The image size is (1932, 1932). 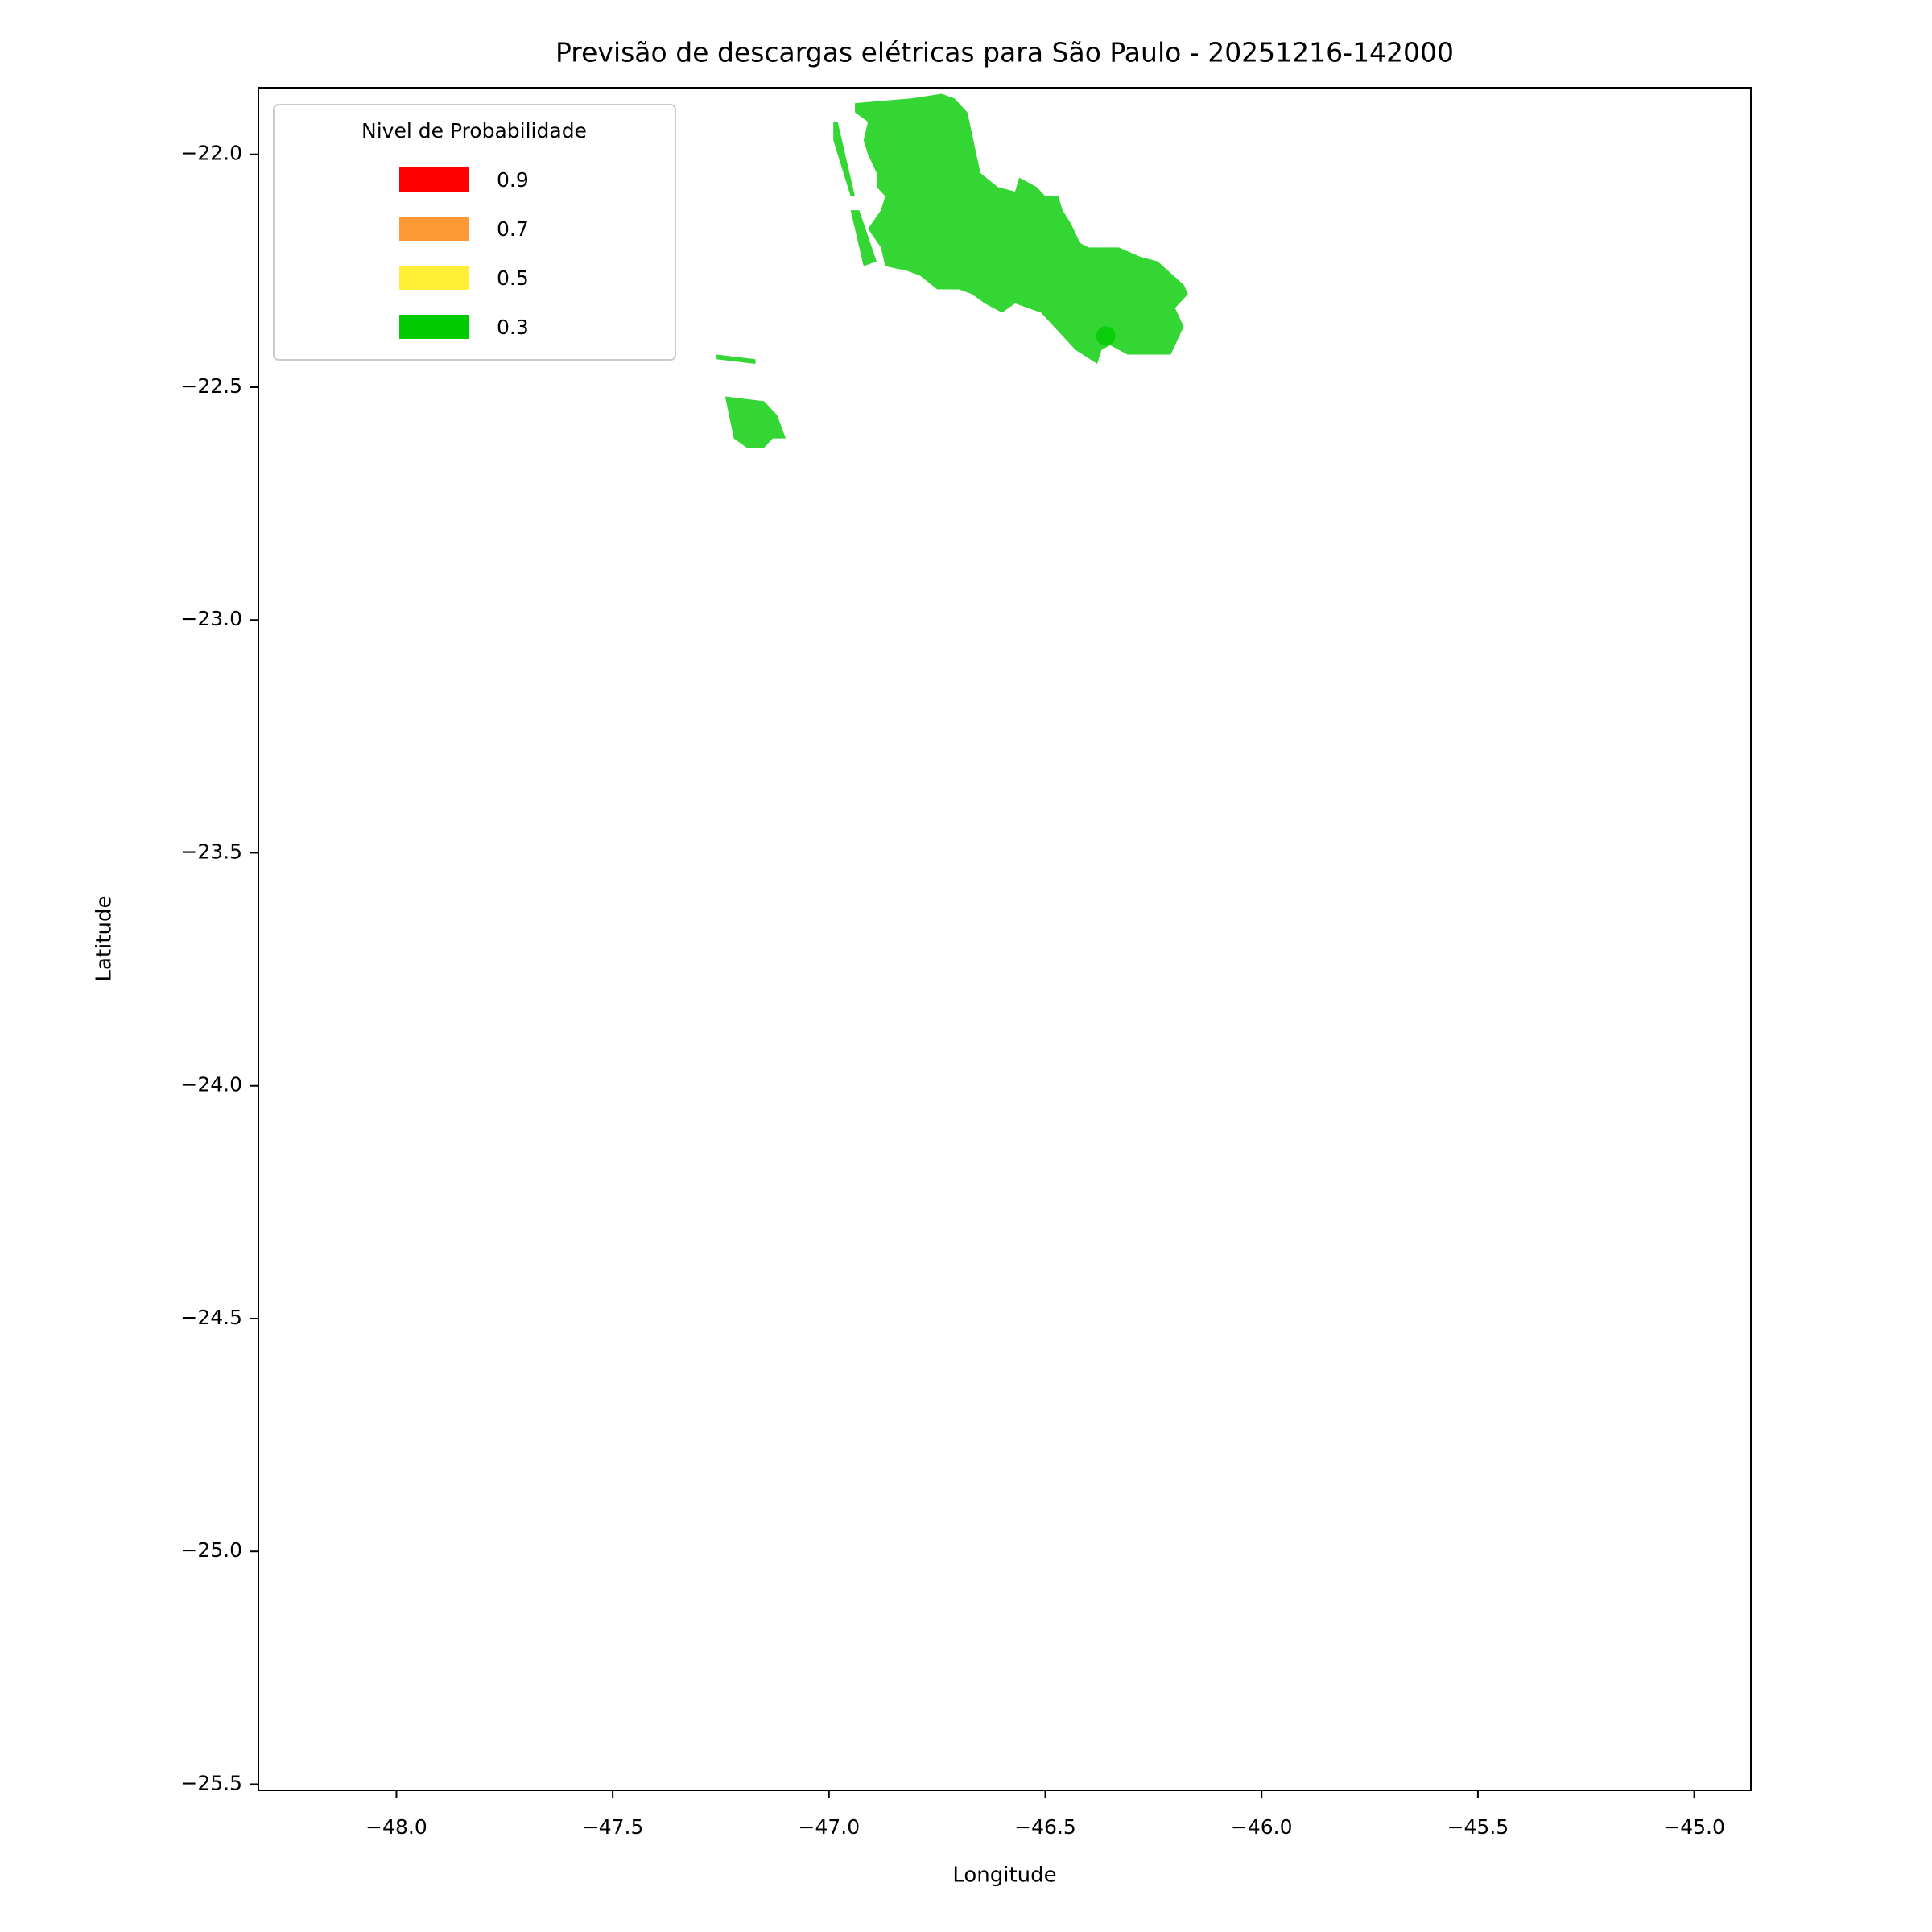 What do you see at coordinates (1262, 1827) in the screenshot?
I see `x-tick-label: −46.0` at bounding box center [1262, 1827].